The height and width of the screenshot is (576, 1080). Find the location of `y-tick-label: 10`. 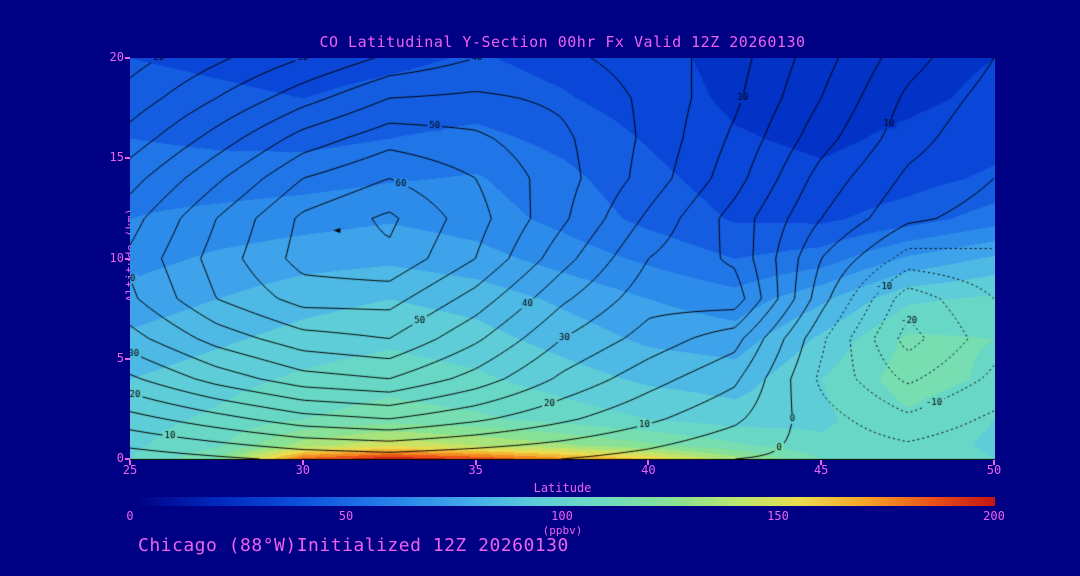

y-tick-label: 10 is located at coordinates (116, 257).